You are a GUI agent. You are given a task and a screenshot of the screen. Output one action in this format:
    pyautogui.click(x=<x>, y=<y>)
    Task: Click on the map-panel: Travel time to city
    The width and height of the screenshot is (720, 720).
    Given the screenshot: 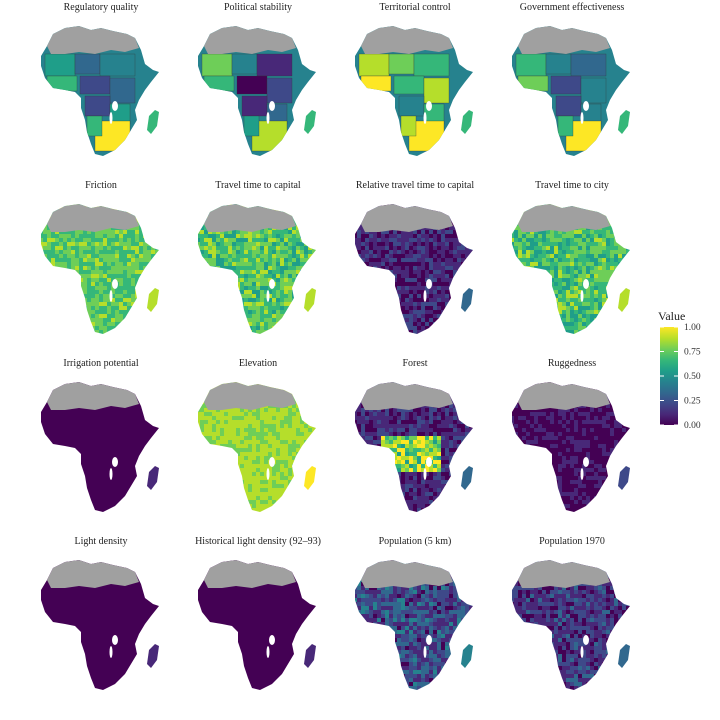 What is the action you would take?
    pyautogui.click(x=571, y=257)
    